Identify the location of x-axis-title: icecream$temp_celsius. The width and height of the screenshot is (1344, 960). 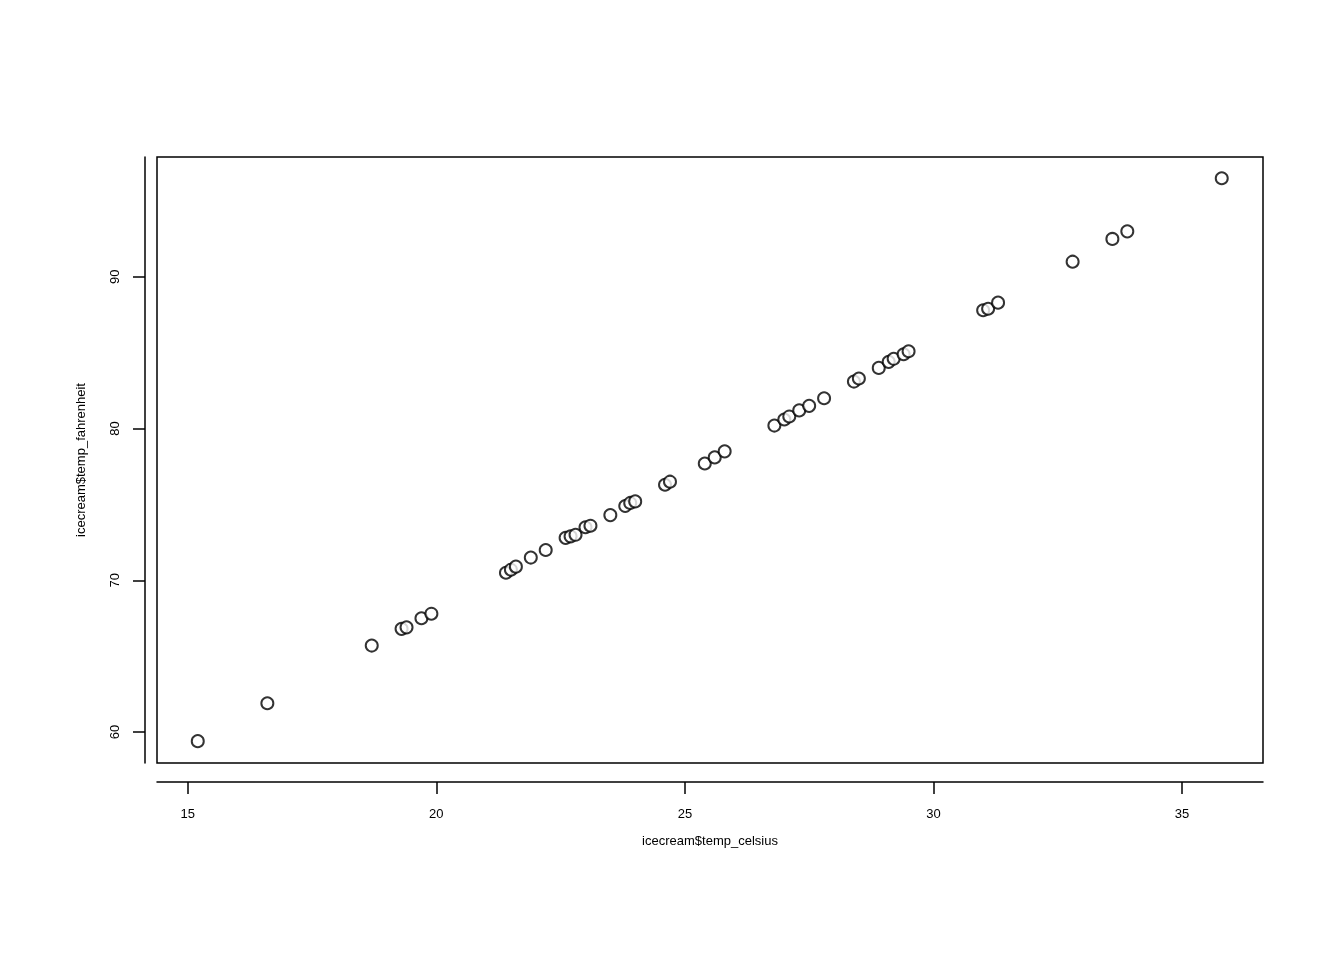
(710, 840).